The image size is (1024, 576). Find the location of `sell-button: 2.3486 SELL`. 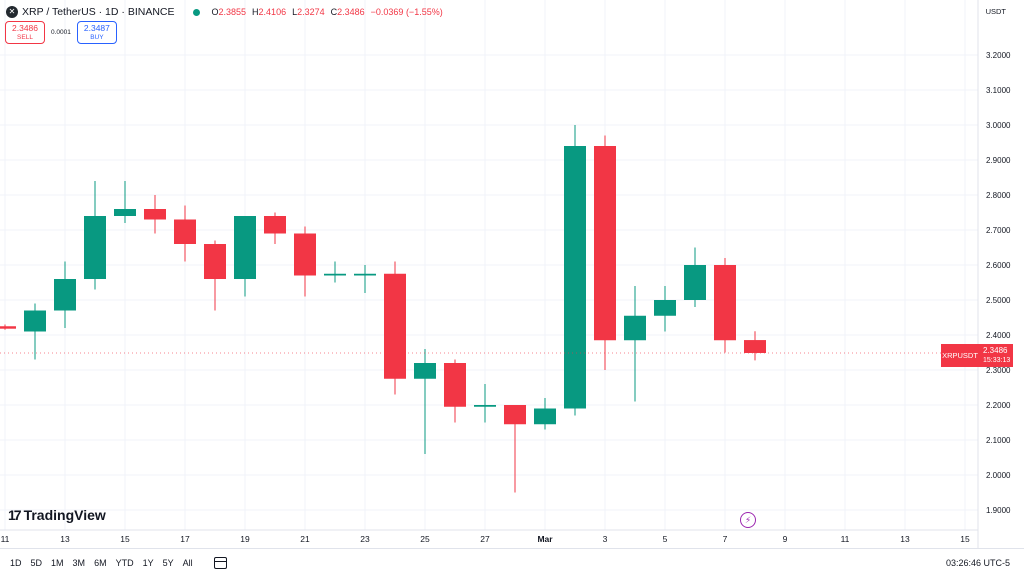

sell-button: 2.3486 SELL is located at coordinates (25, 32).